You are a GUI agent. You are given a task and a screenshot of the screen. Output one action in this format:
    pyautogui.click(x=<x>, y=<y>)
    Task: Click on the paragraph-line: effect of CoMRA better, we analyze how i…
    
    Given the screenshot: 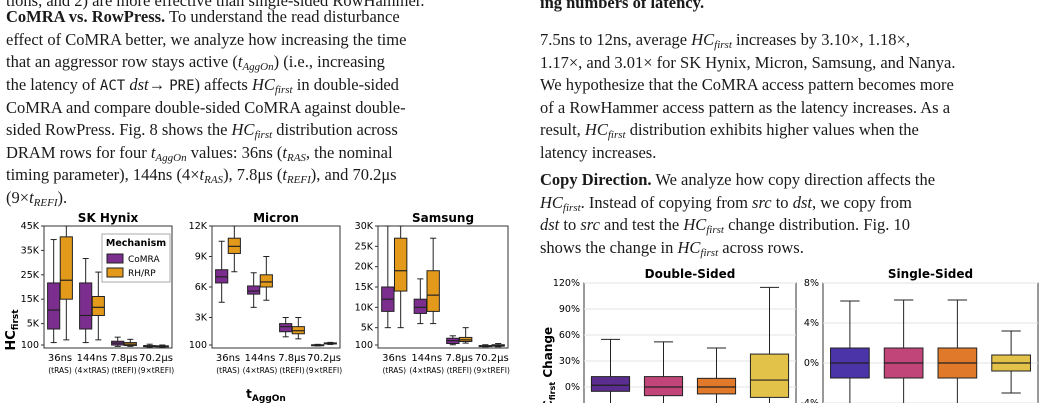 What is the action you would take?
    pyautogui.click(x=206, y=39)
    